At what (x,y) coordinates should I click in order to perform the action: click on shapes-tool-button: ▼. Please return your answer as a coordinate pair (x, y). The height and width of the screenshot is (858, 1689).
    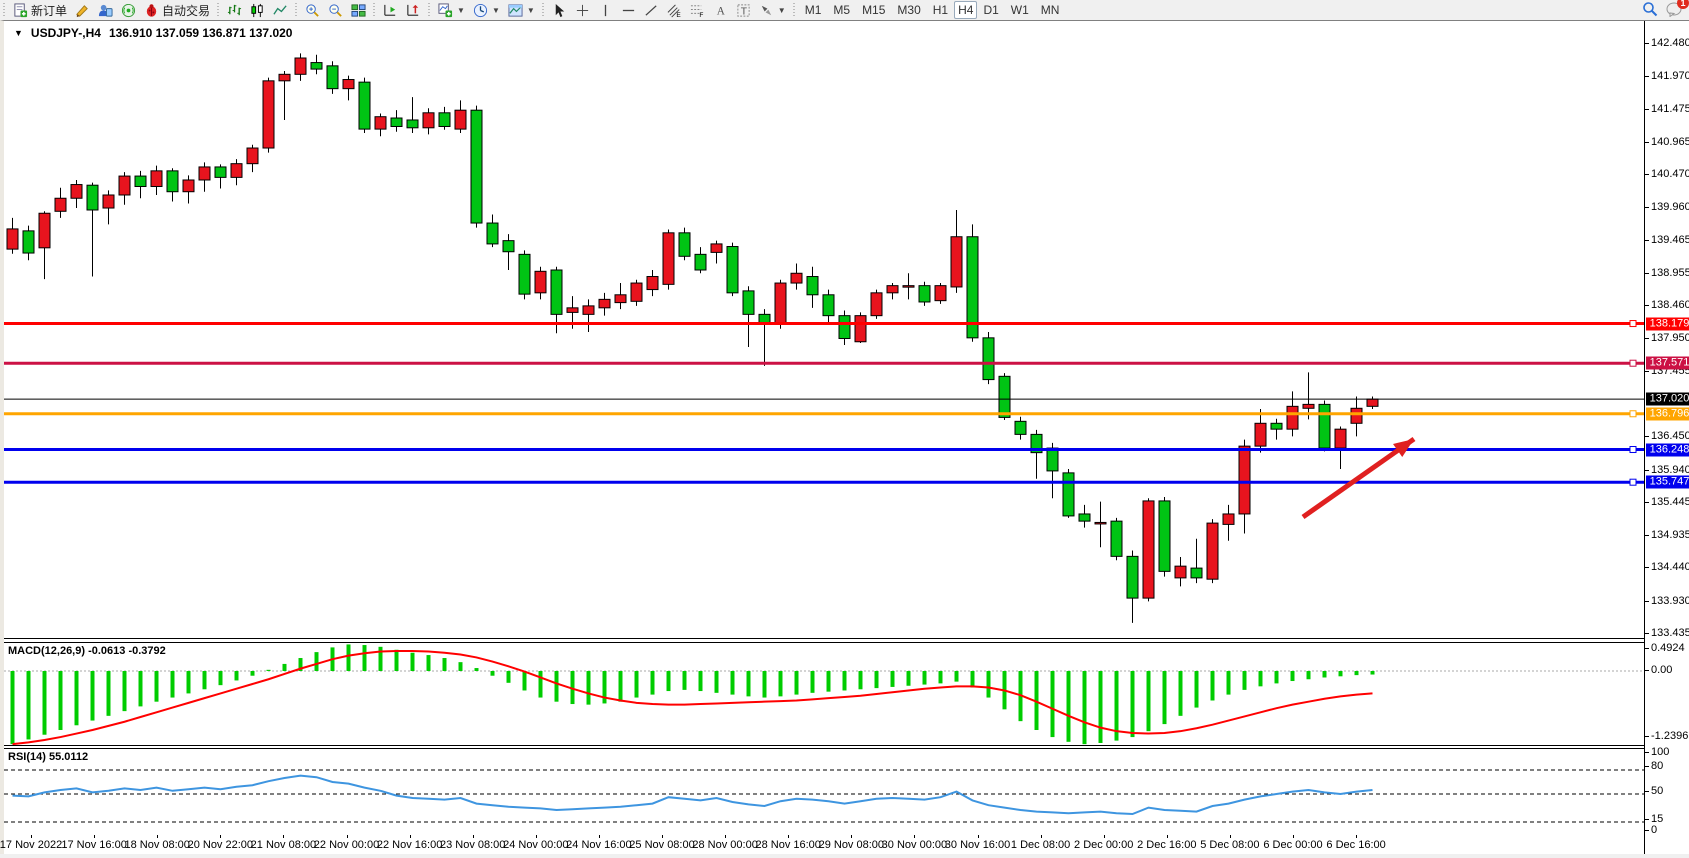
    Looking at the image, I should click on (772, 10).